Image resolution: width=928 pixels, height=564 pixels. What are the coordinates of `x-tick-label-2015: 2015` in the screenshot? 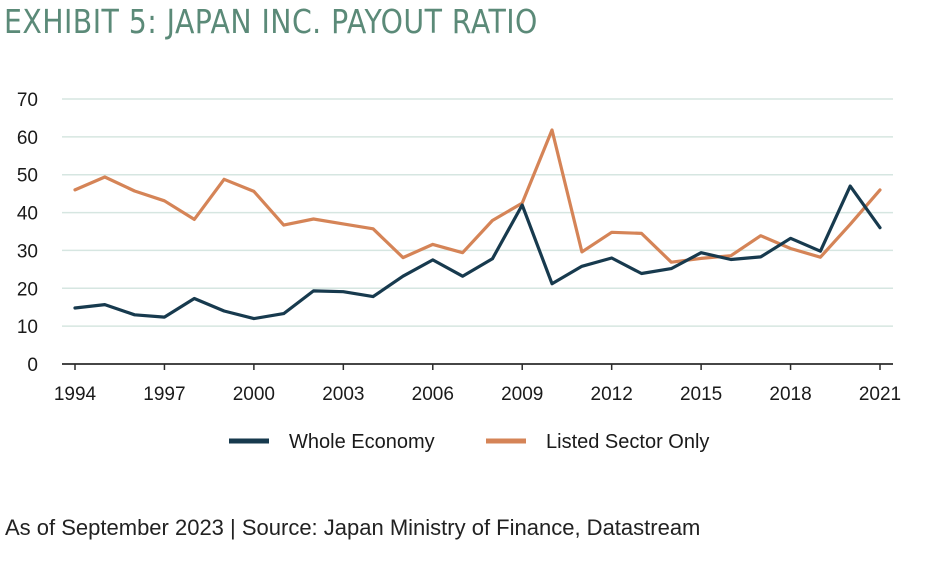 It's located at (701, 394).